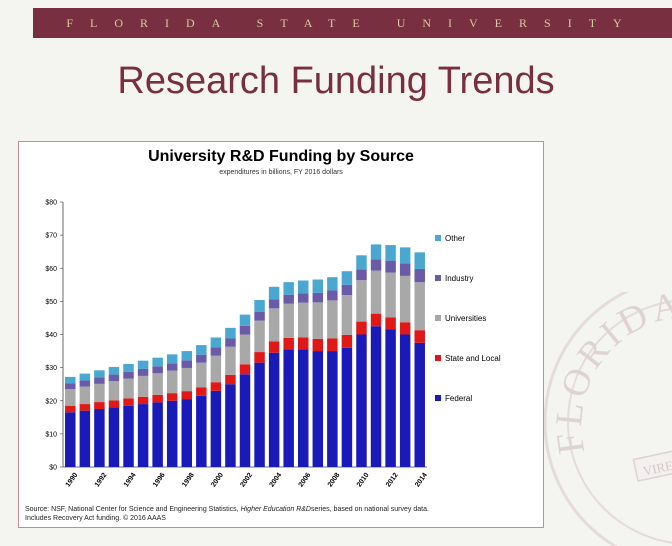 The width and height of the screenshot is (672, 546). I want to click on university-banner: FLORIDA STATE UNIVERSITY, so click(352, 23).